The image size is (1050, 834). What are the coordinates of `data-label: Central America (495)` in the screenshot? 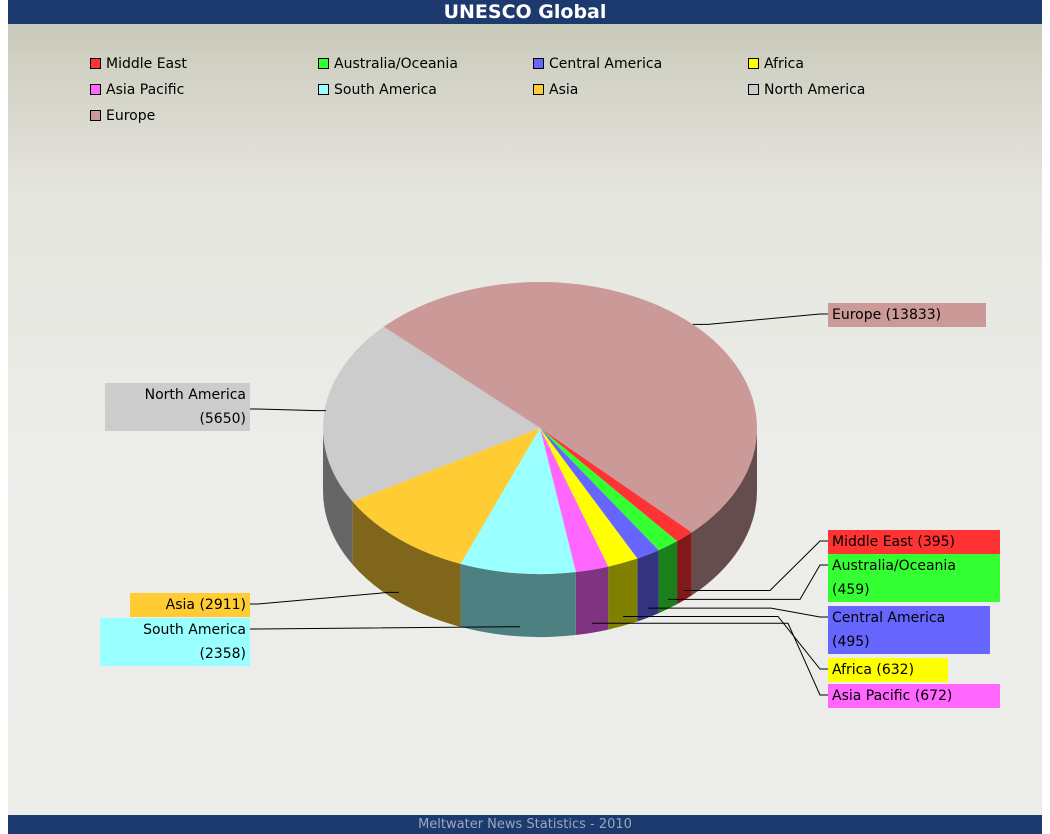 It's located at (909, 630).